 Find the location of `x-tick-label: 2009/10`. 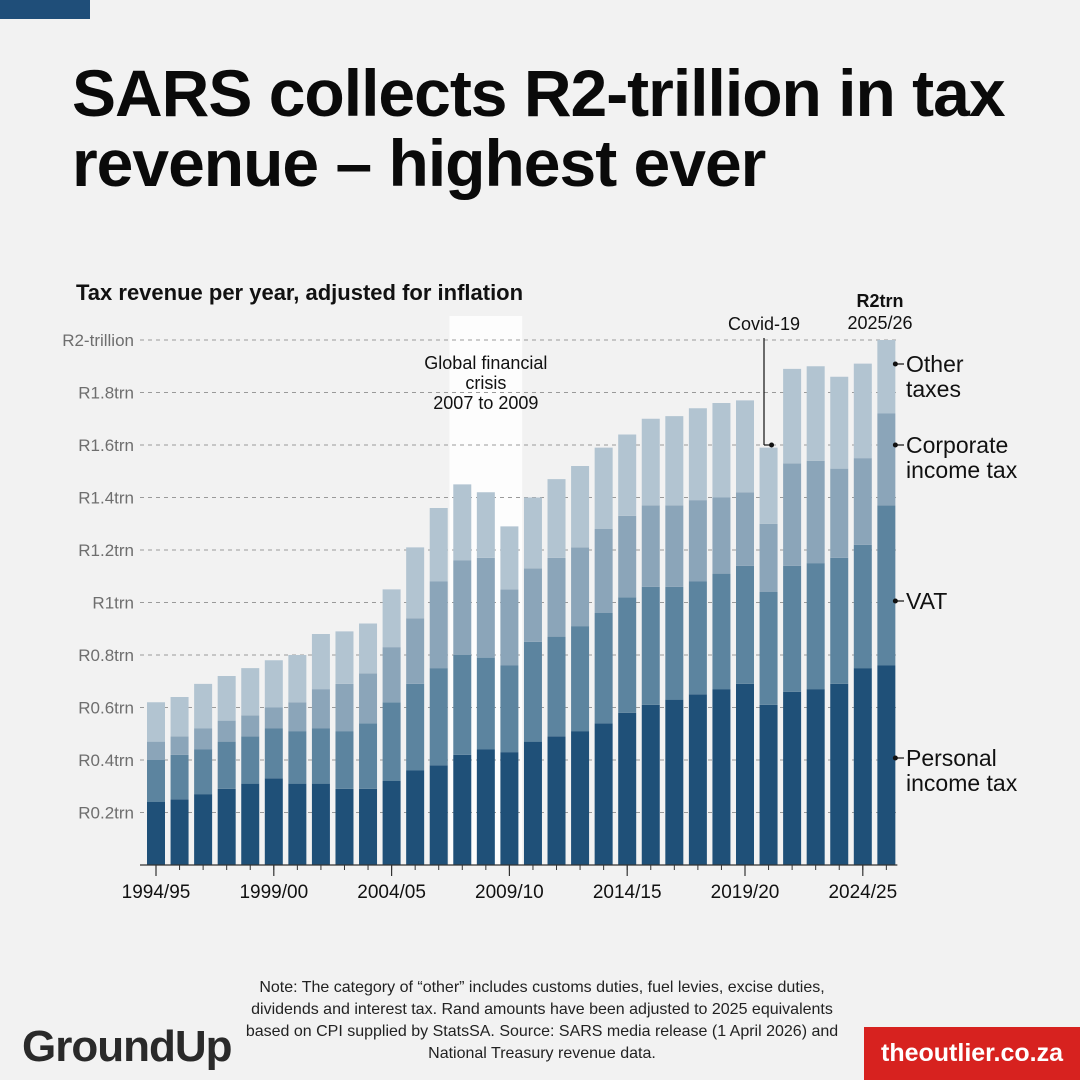

x-tick-label: 2009/10 is located at coordinates (509, 892).